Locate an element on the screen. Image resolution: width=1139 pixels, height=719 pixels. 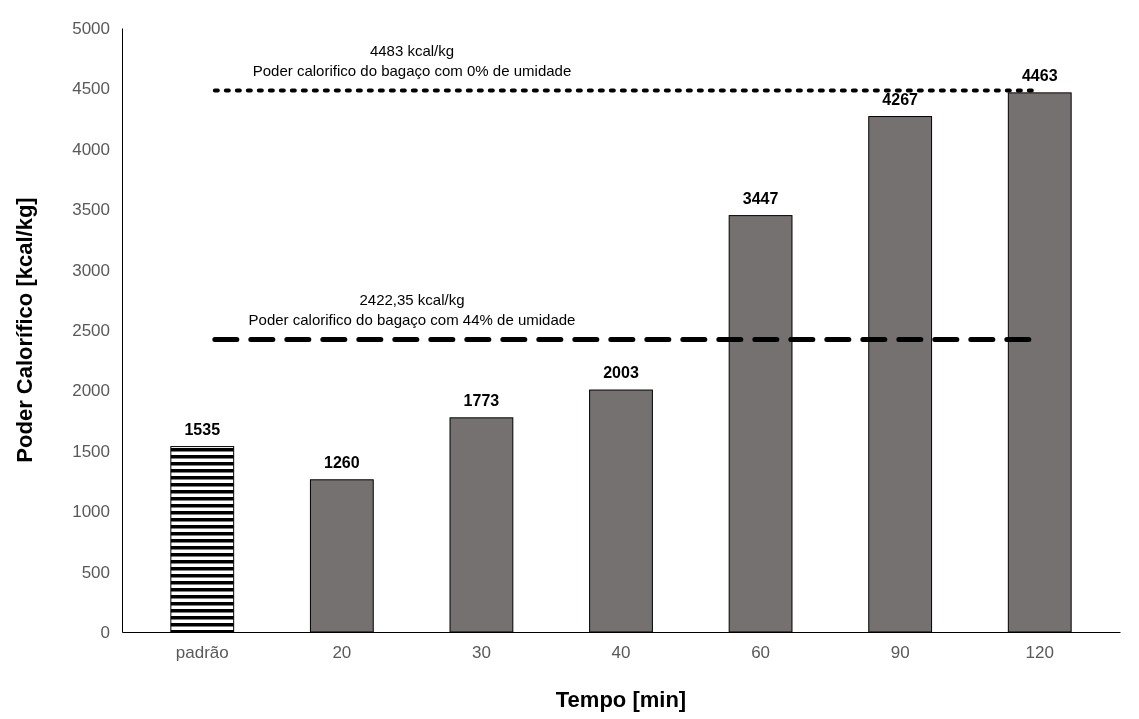
x-tick-label: 30 is located at coordinates (481, 653).